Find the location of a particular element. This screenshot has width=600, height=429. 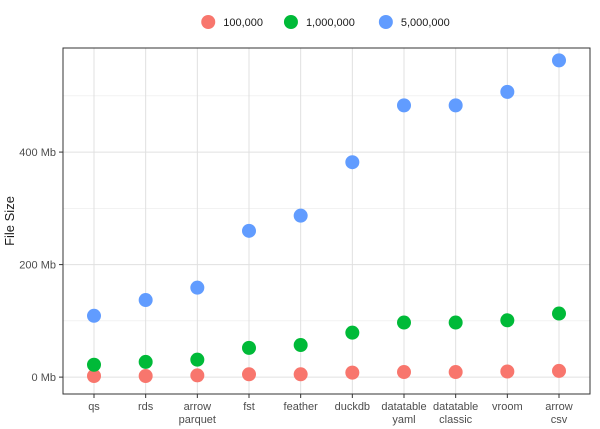

x-tick-label: feather is located at coordinates (301, 407).